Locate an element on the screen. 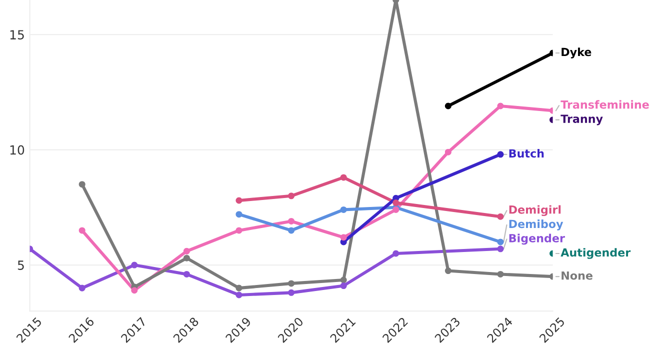 The height and width of the screenshot is (348, 662). series-label: Transfeminine is located at coordinates (604, 104).